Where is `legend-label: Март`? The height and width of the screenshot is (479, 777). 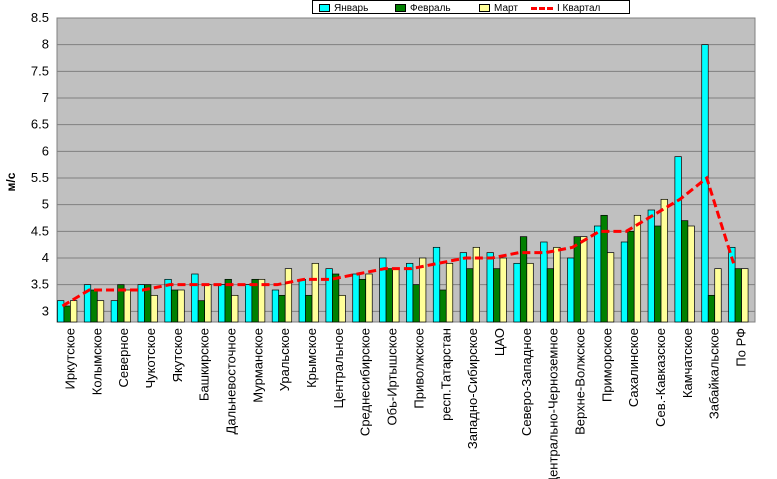 legend-label: Март is located at coordinates (506, 8).